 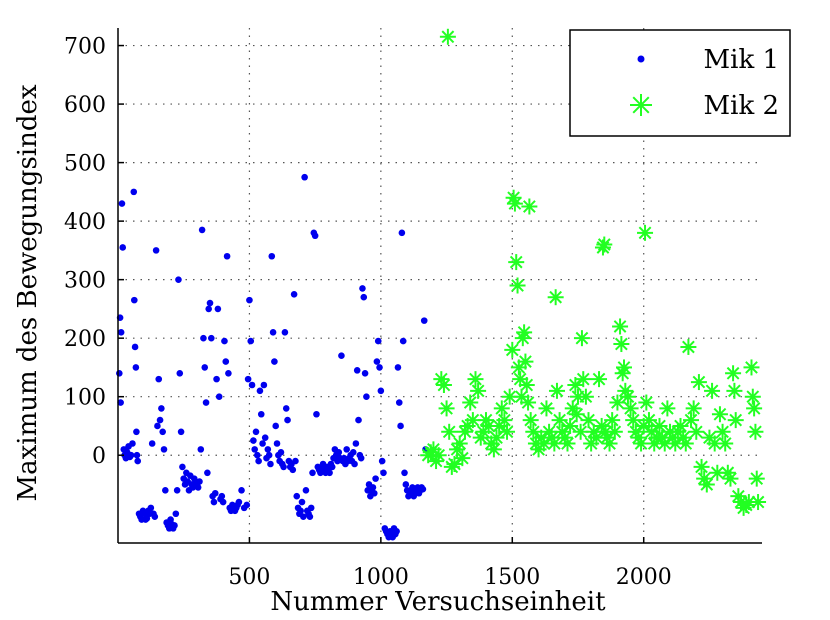 What do you see at coordinates (249, 577) in the screenshot?
I see `x-tick-label: 500` at bounding box center [249, 577].